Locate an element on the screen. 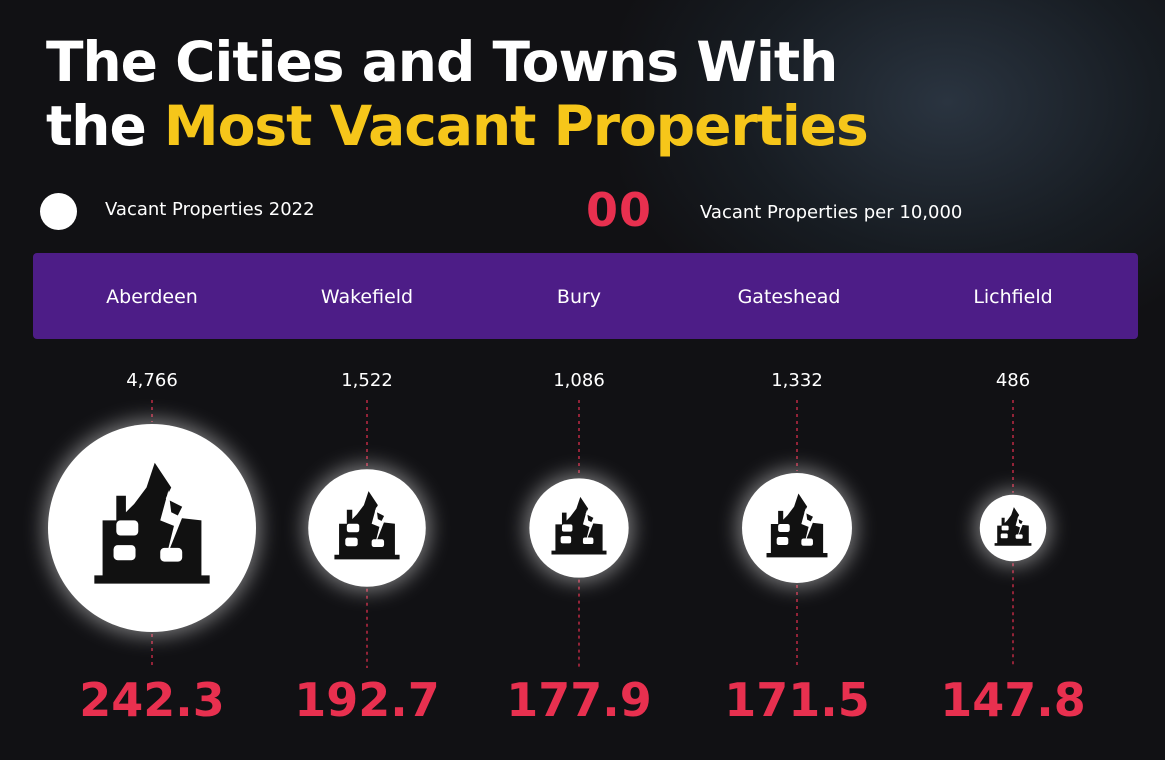  legend-rate-label: Vacant Properties per 10,000 is located at coordinates (831, 212).